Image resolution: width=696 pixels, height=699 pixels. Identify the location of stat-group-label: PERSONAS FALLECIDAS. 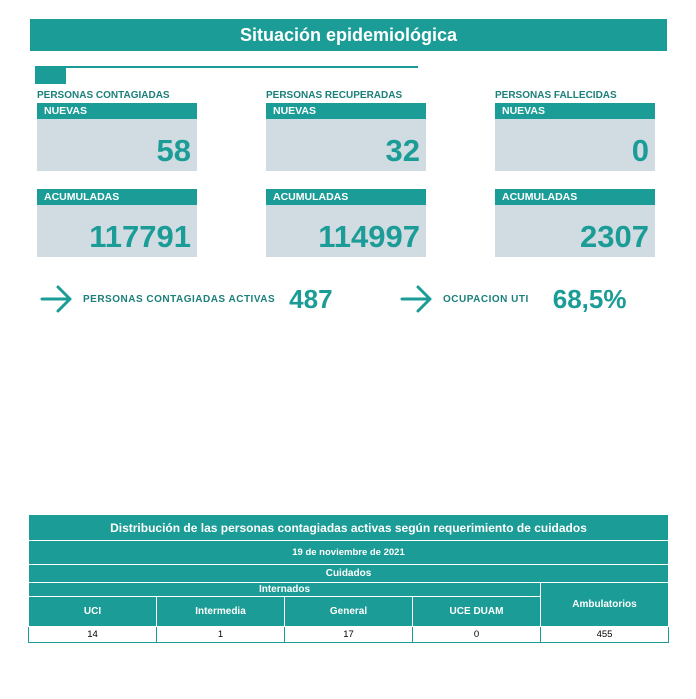
(556, 95).